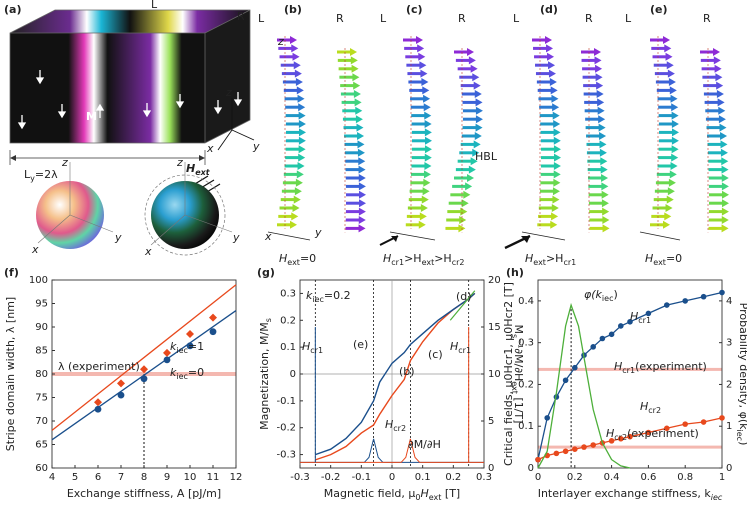 Image resolution: width=747 pixels, height=506 pixels. I want to click on caption-b: Hext=0, so click(297, 259).